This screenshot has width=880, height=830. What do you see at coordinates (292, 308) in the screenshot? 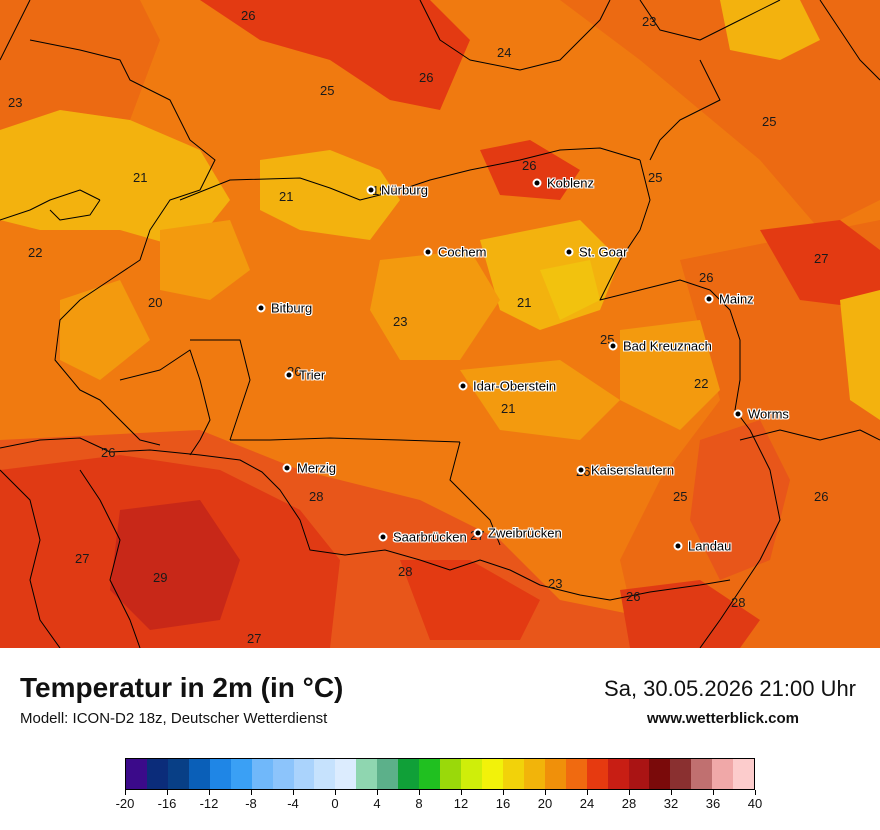
I see `city-label: Bitburg` at bounding box center [292, 308].